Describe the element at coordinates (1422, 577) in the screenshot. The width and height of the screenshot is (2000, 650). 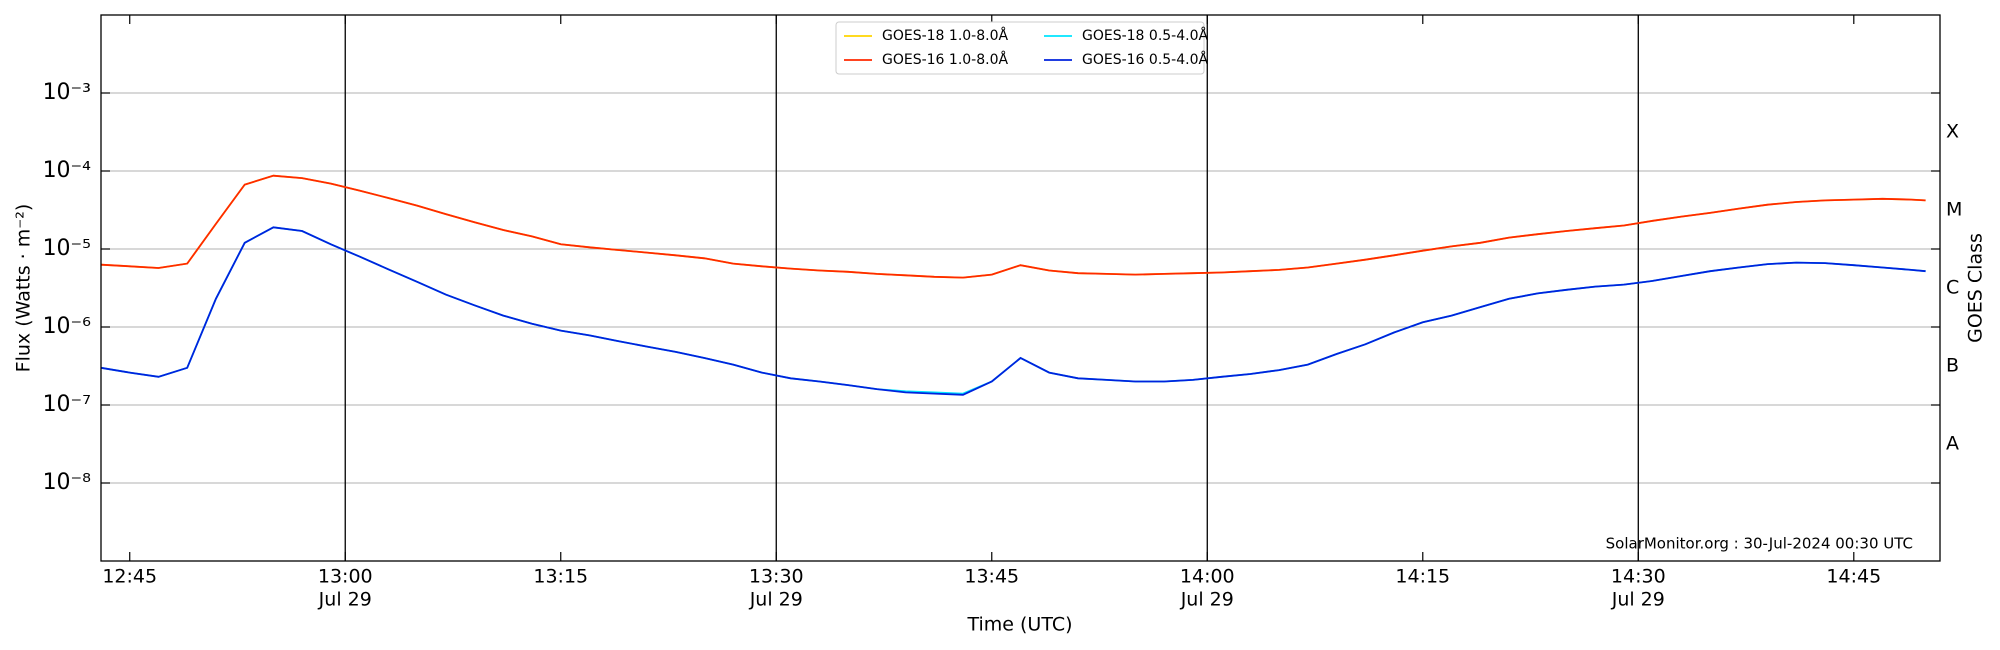
I see `x-tick-label: 14:15` at that location.